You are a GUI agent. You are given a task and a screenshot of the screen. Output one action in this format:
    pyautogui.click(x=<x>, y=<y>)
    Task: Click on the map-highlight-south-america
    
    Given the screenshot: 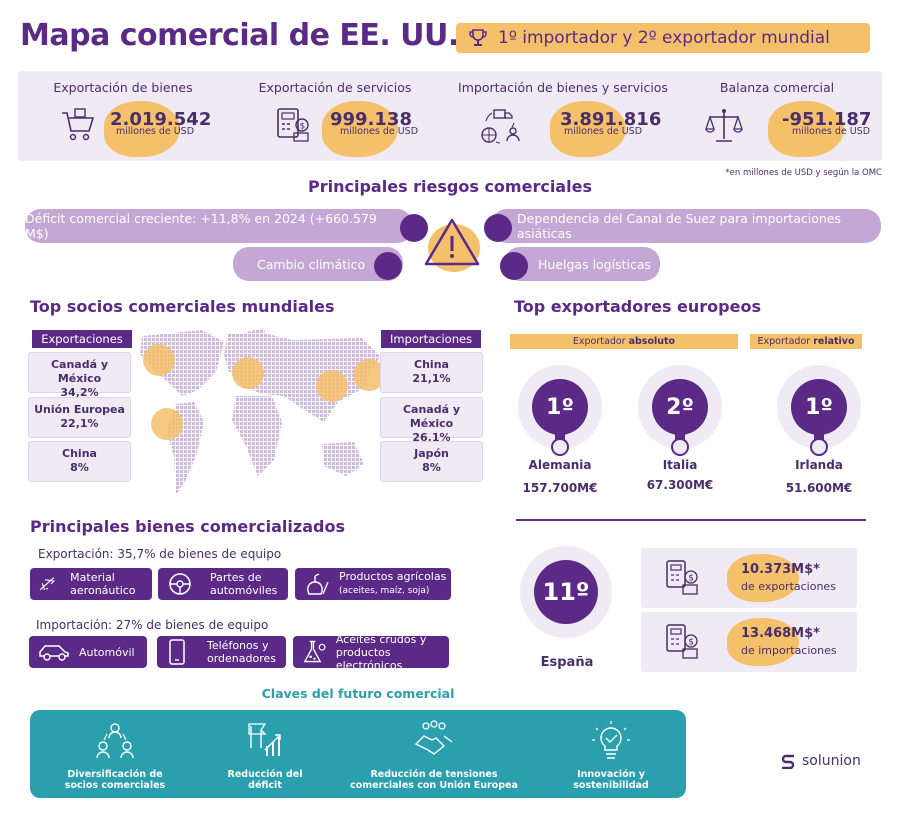 What is the action you would take?
    pyautogui.click(x=167, y=424)
    